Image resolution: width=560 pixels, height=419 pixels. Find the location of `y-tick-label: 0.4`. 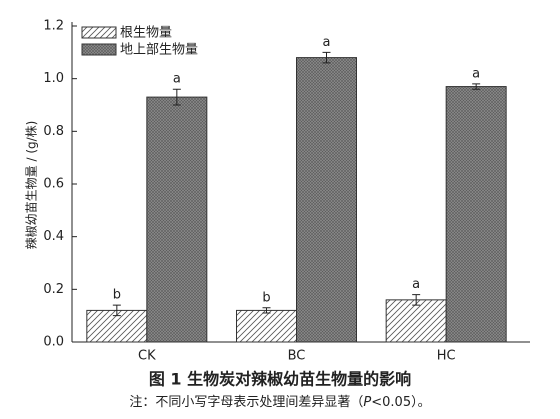

y-tick-label: 0.4 is located at coordinates (53, 236).